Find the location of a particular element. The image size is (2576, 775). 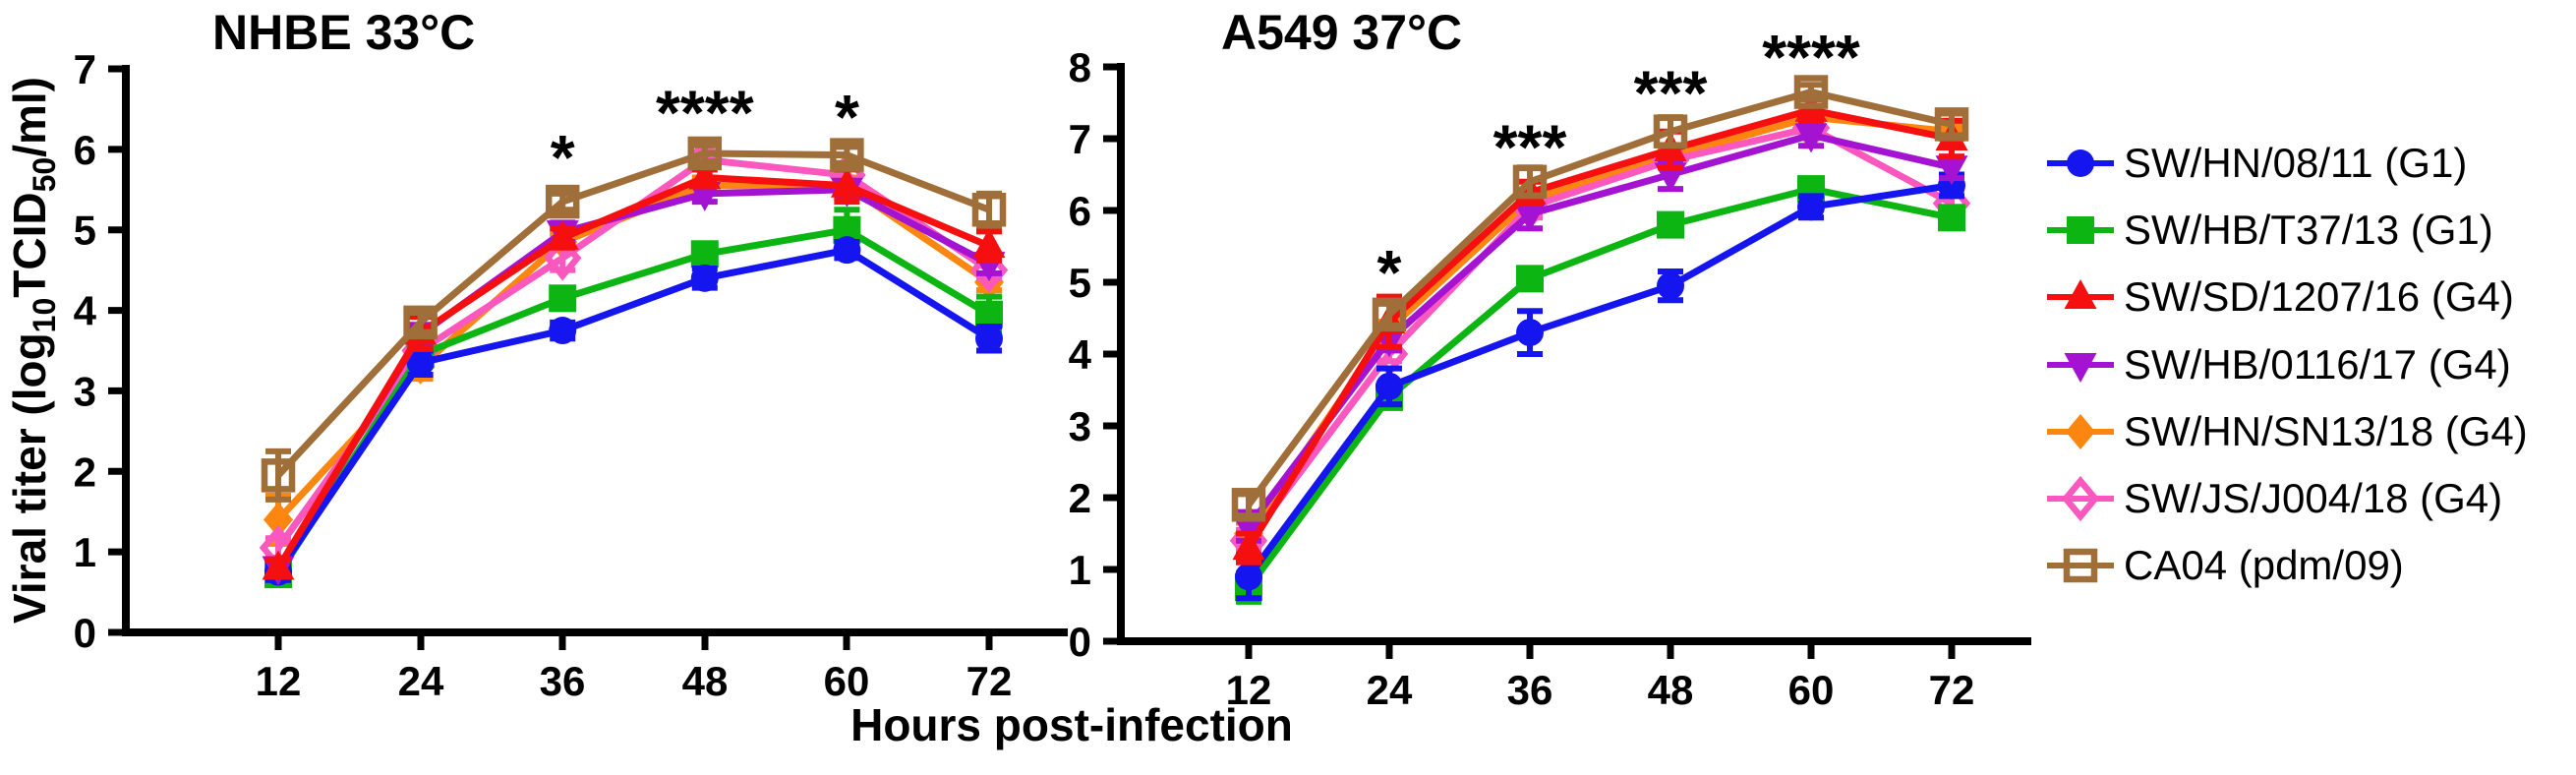

y-tick-label: 6 is located at coordinates (1080, 211).